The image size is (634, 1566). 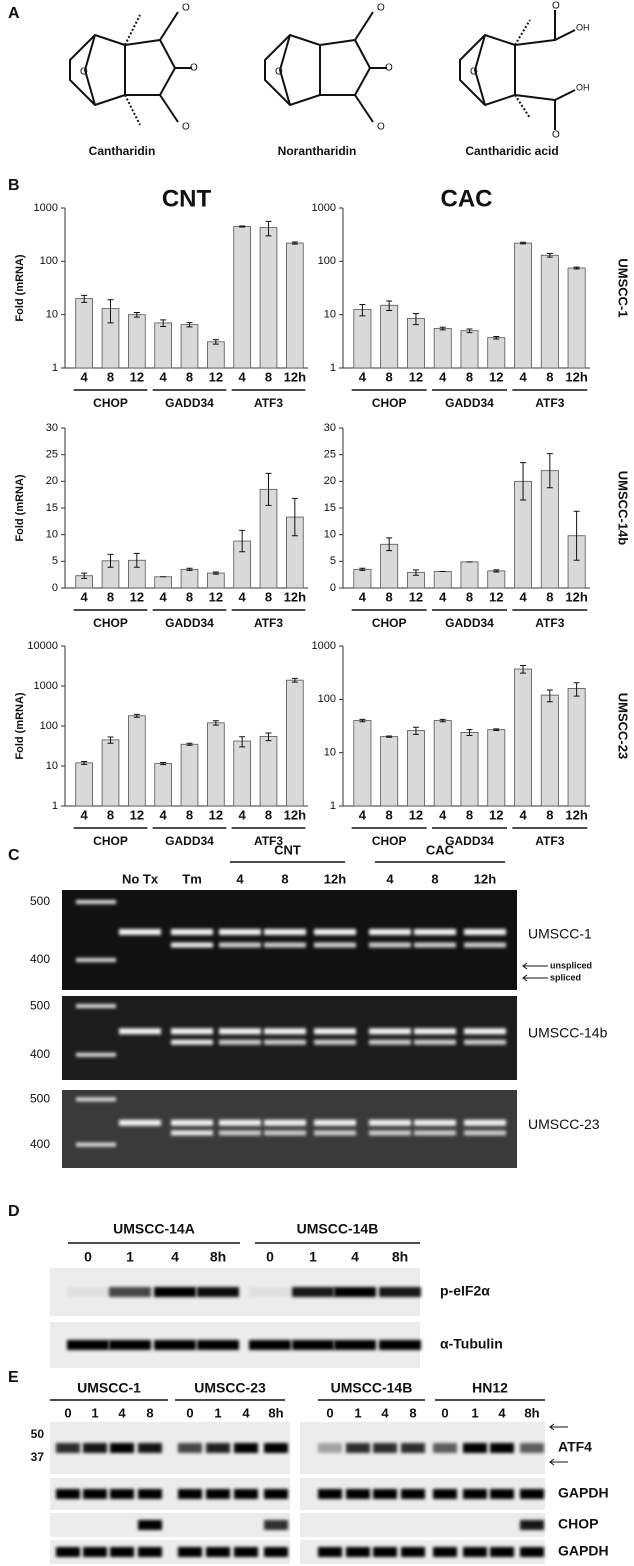 What do you see at coordinates (565, 977) in the screenshot?
I see `annotation: spliced` at bounding box center [565, 977].